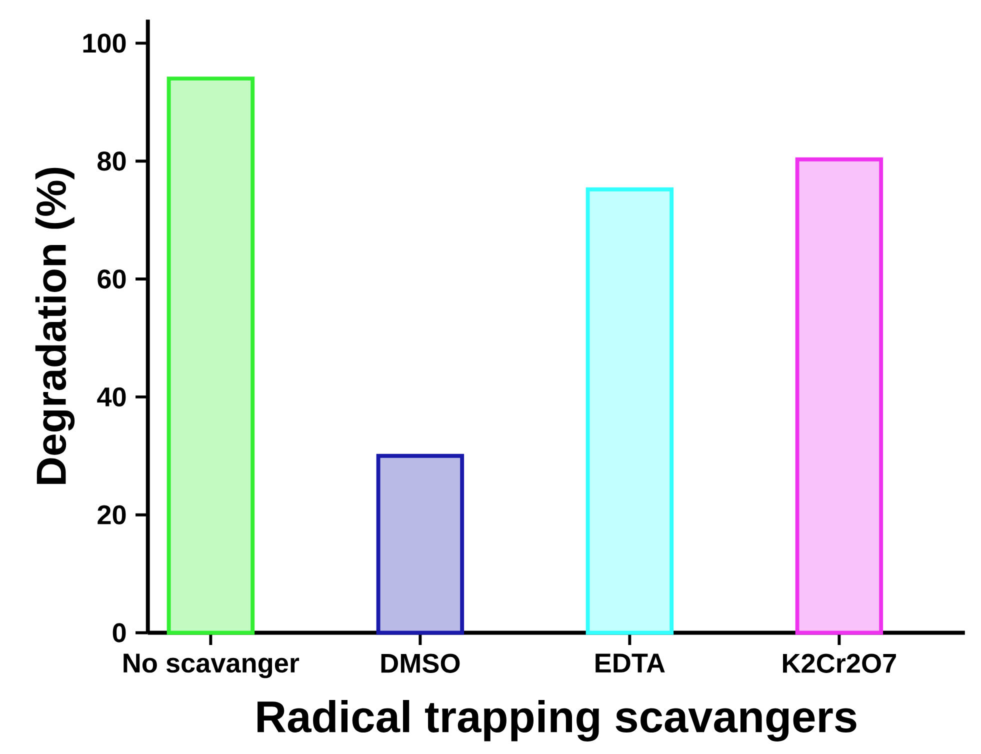 The height and width of the screenshot is (754, 981). I want to click on x-tick-label: EDTA, so click(630, 663).